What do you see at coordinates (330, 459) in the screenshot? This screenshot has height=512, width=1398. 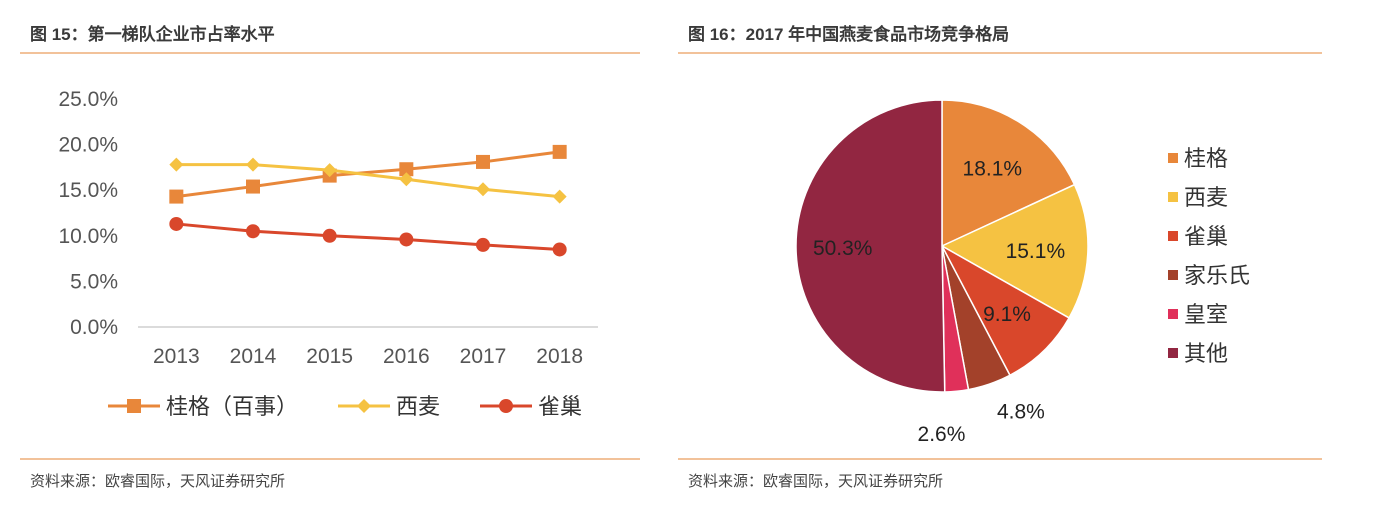 I see `left-source-rule` at bounding box center [330, 459].